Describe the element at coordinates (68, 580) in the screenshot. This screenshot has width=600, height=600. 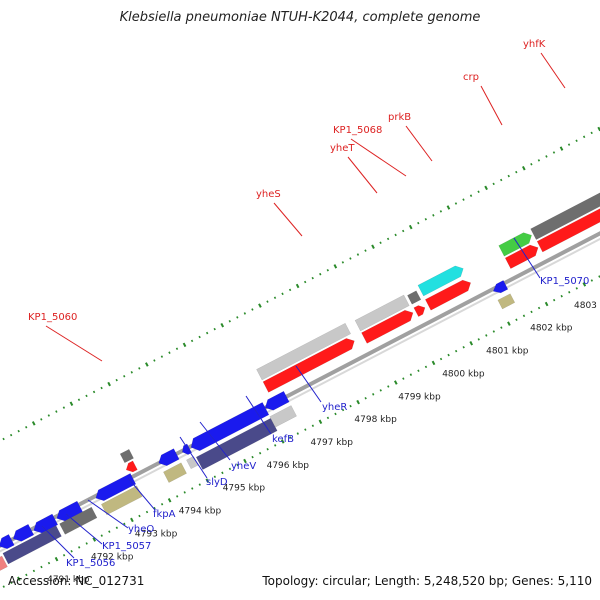
I see `kbp-label: 4791 kbp` at that location.